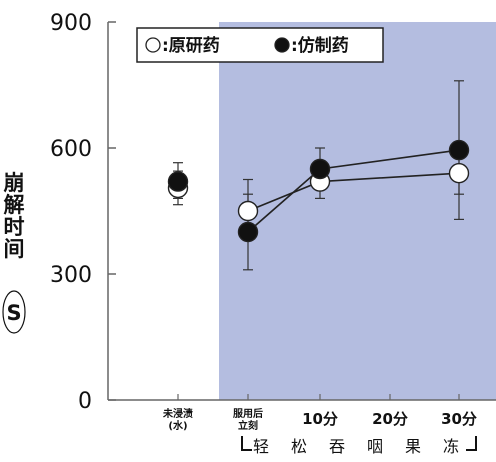  I want to click on x-tick-label: (水), so click(177, 425).